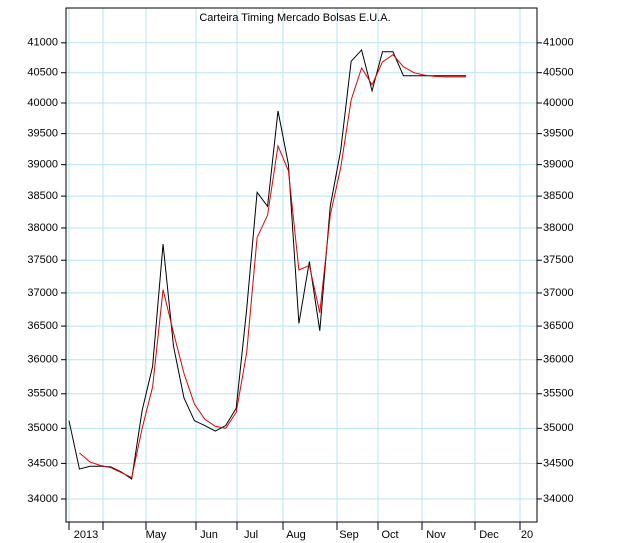  Describe the element at coordinates (209, 535) in the screenshot. I see `x-tick-label: Jun` at that location.